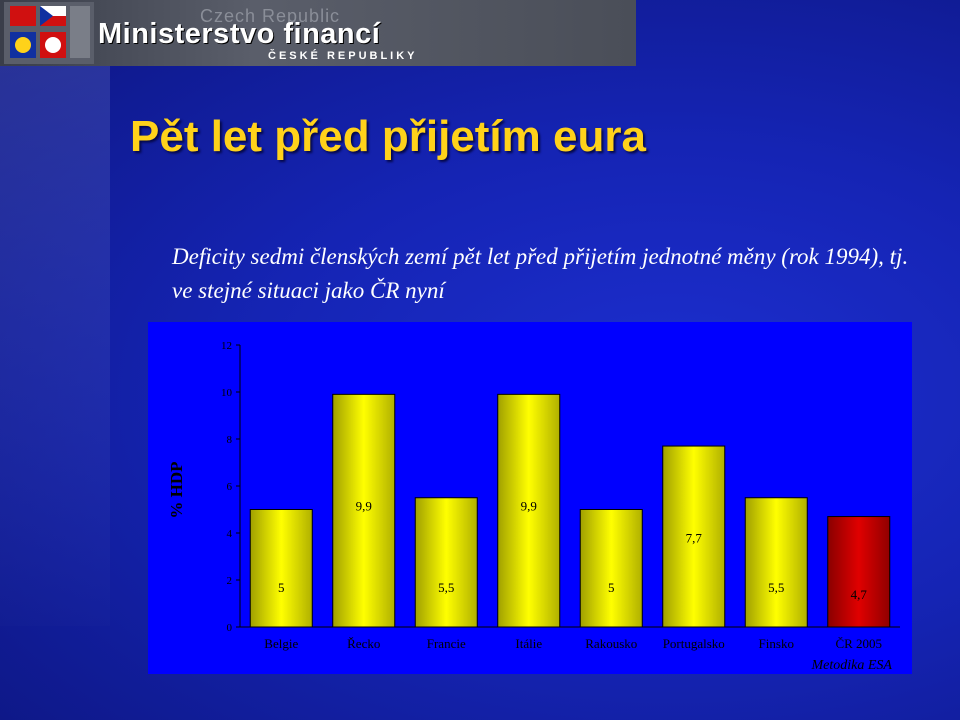 The image size is (960, 720). Describe the element at coordinates (446, 643) in the screenshot. I see `x-tick-label: Francie` at that location.